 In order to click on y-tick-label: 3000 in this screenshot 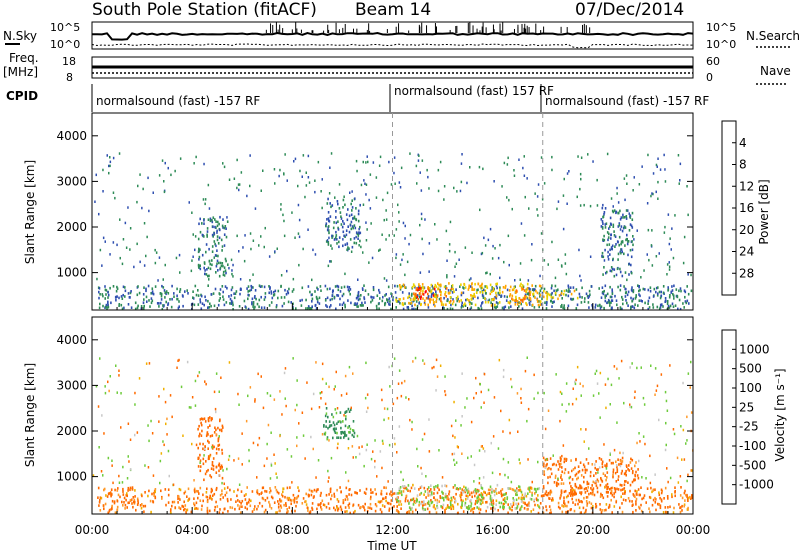, I will do `click(71, 181)`.